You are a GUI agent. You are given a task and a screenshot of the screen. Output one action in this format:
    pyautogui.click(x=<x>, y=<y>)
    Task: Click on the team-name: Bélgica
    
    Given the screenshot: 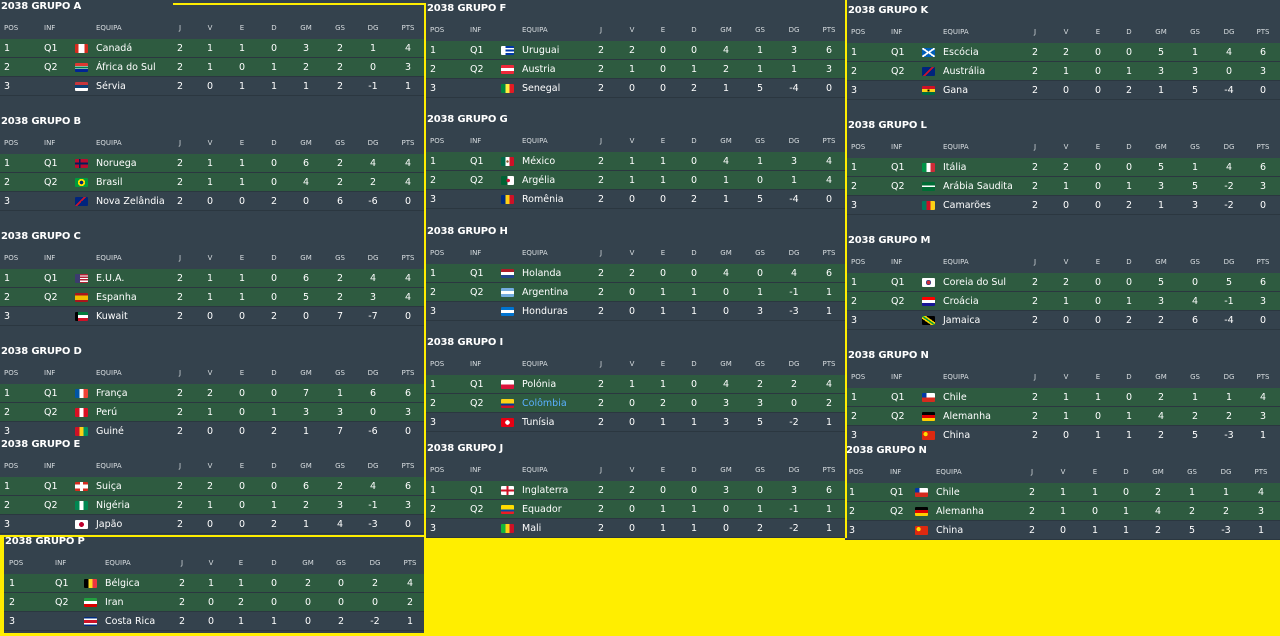 What is the action you would take?
    pyautogui.click(x=122, y=583)
    